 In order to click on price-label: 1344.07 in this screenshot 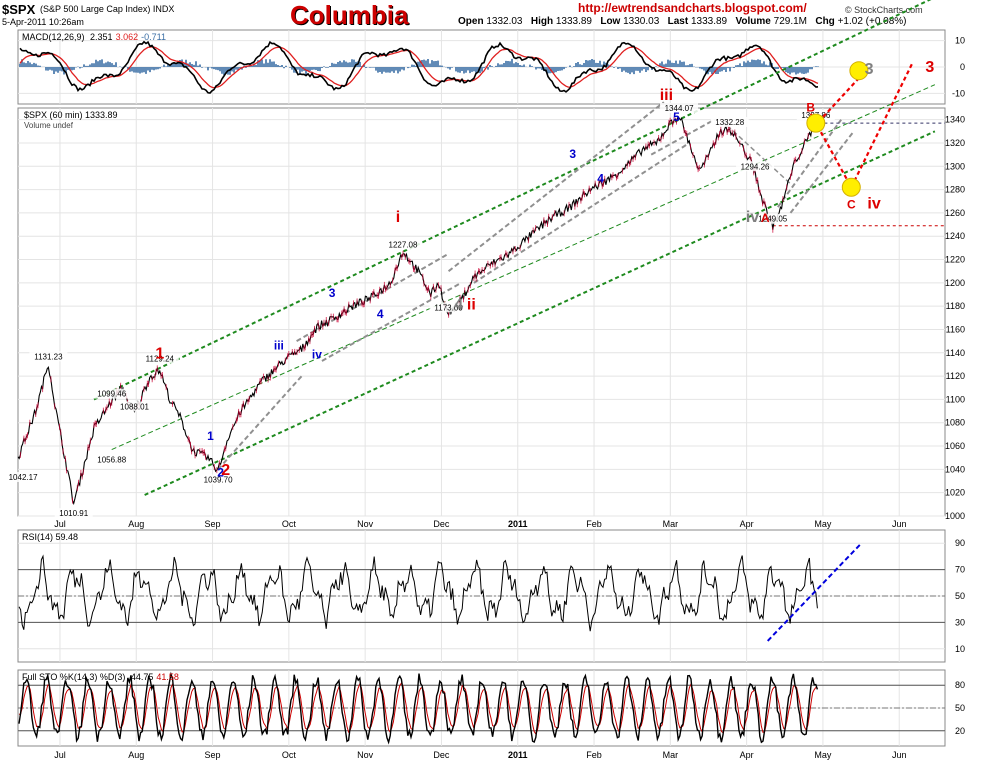, I will do `click(679, 108)`.